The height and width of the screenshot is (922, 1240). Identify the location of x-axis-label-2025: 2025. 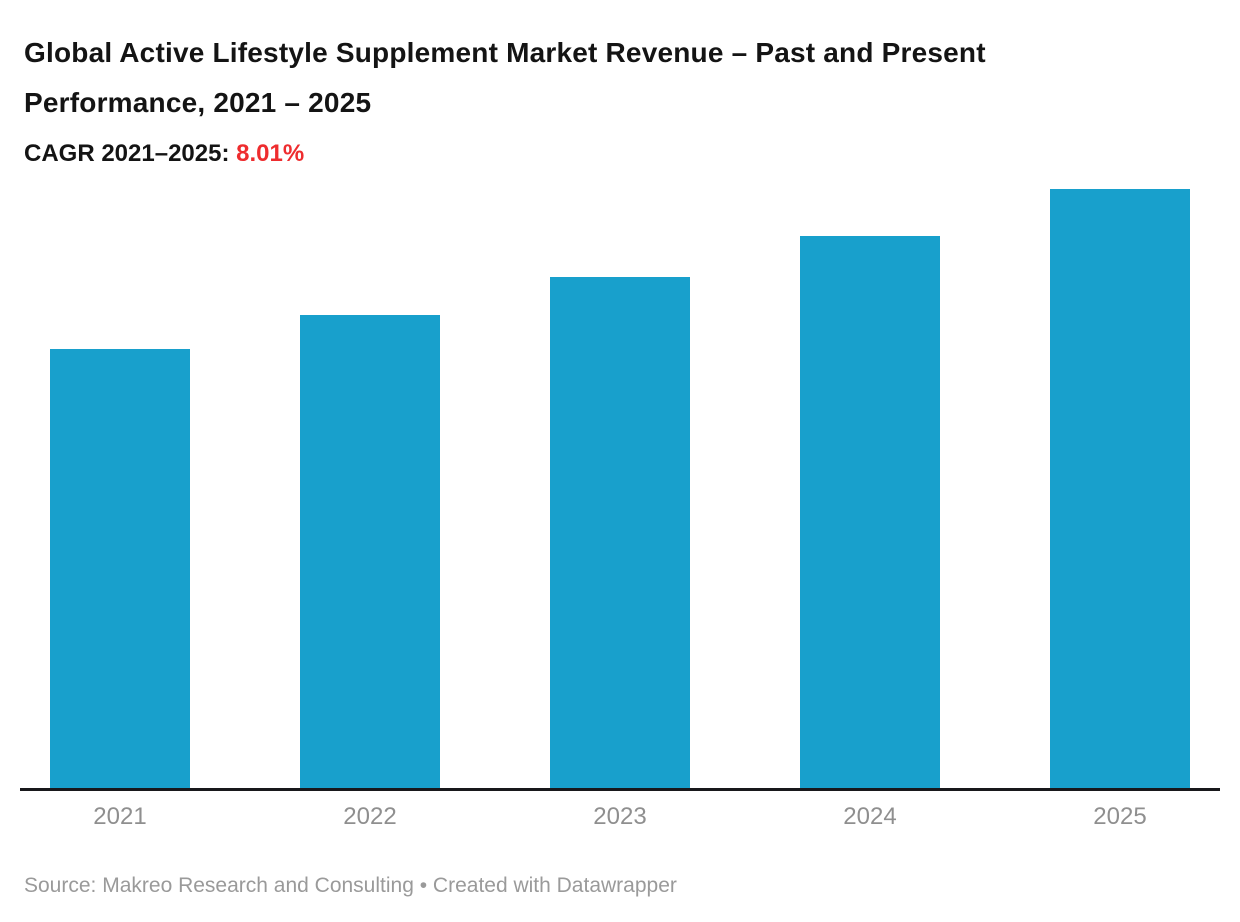
(1120, 816).